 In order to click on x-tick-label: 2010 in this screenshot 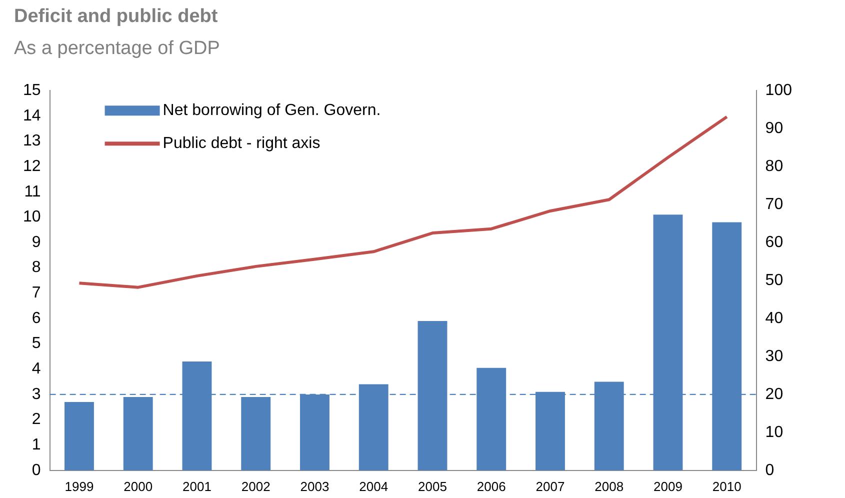, I will do `click(727, 486)`.